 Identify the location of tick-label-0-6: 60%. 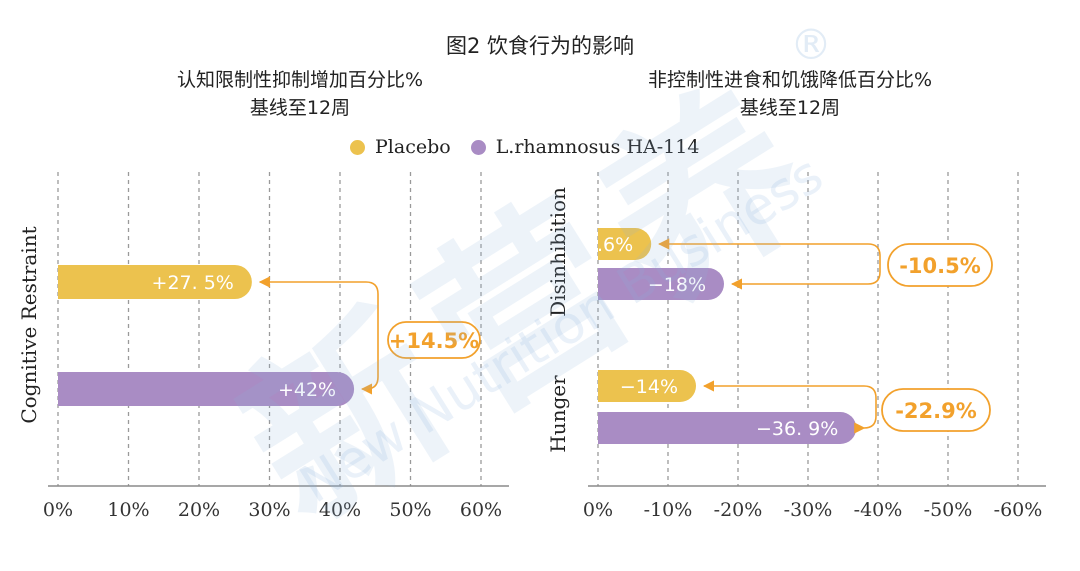
(481, 510).